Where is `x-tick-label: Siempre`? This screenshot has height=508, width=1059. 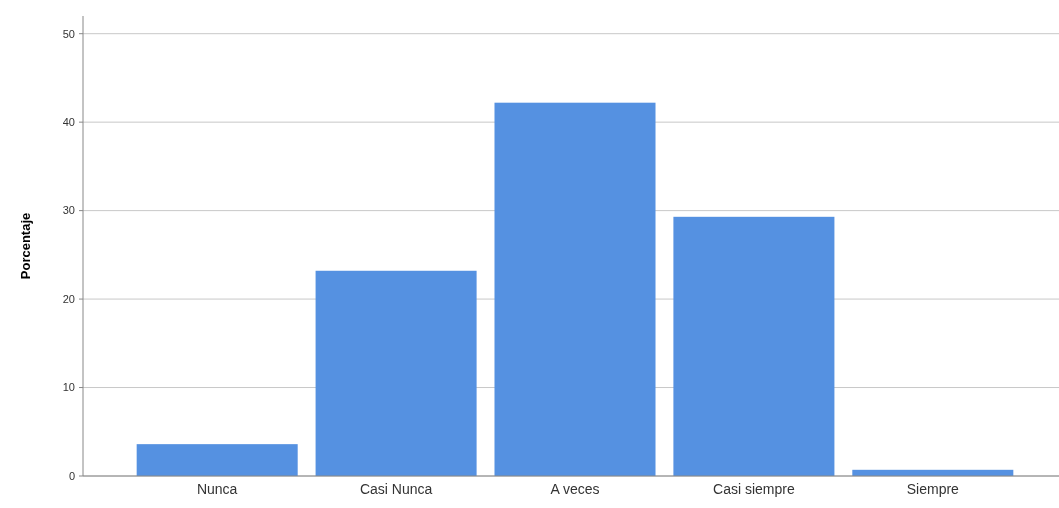 x-tick-label: Siempre is located at coordinates (933, 489).